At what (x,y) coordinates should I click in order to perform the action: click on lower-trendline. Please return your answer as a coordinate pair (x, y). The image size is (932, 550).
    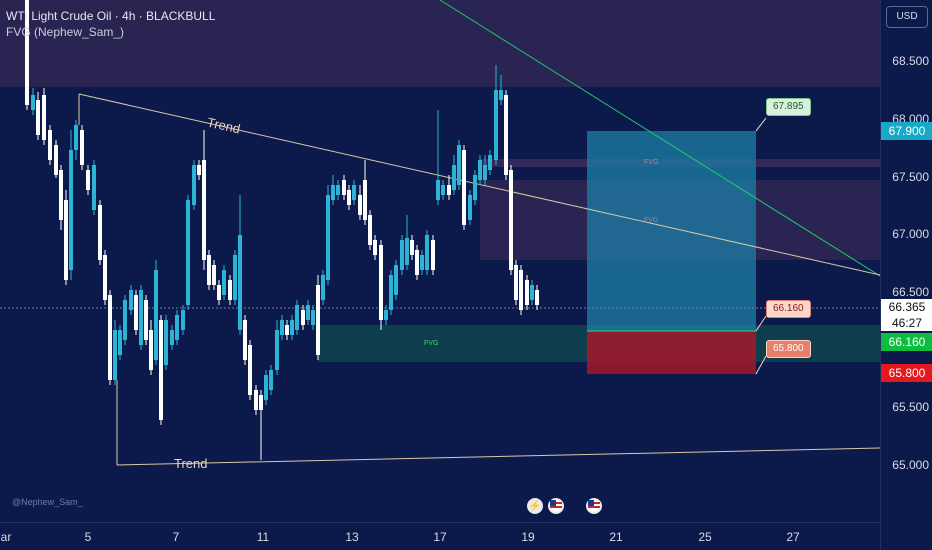
    Looking at the image, I should click on (498, 456).